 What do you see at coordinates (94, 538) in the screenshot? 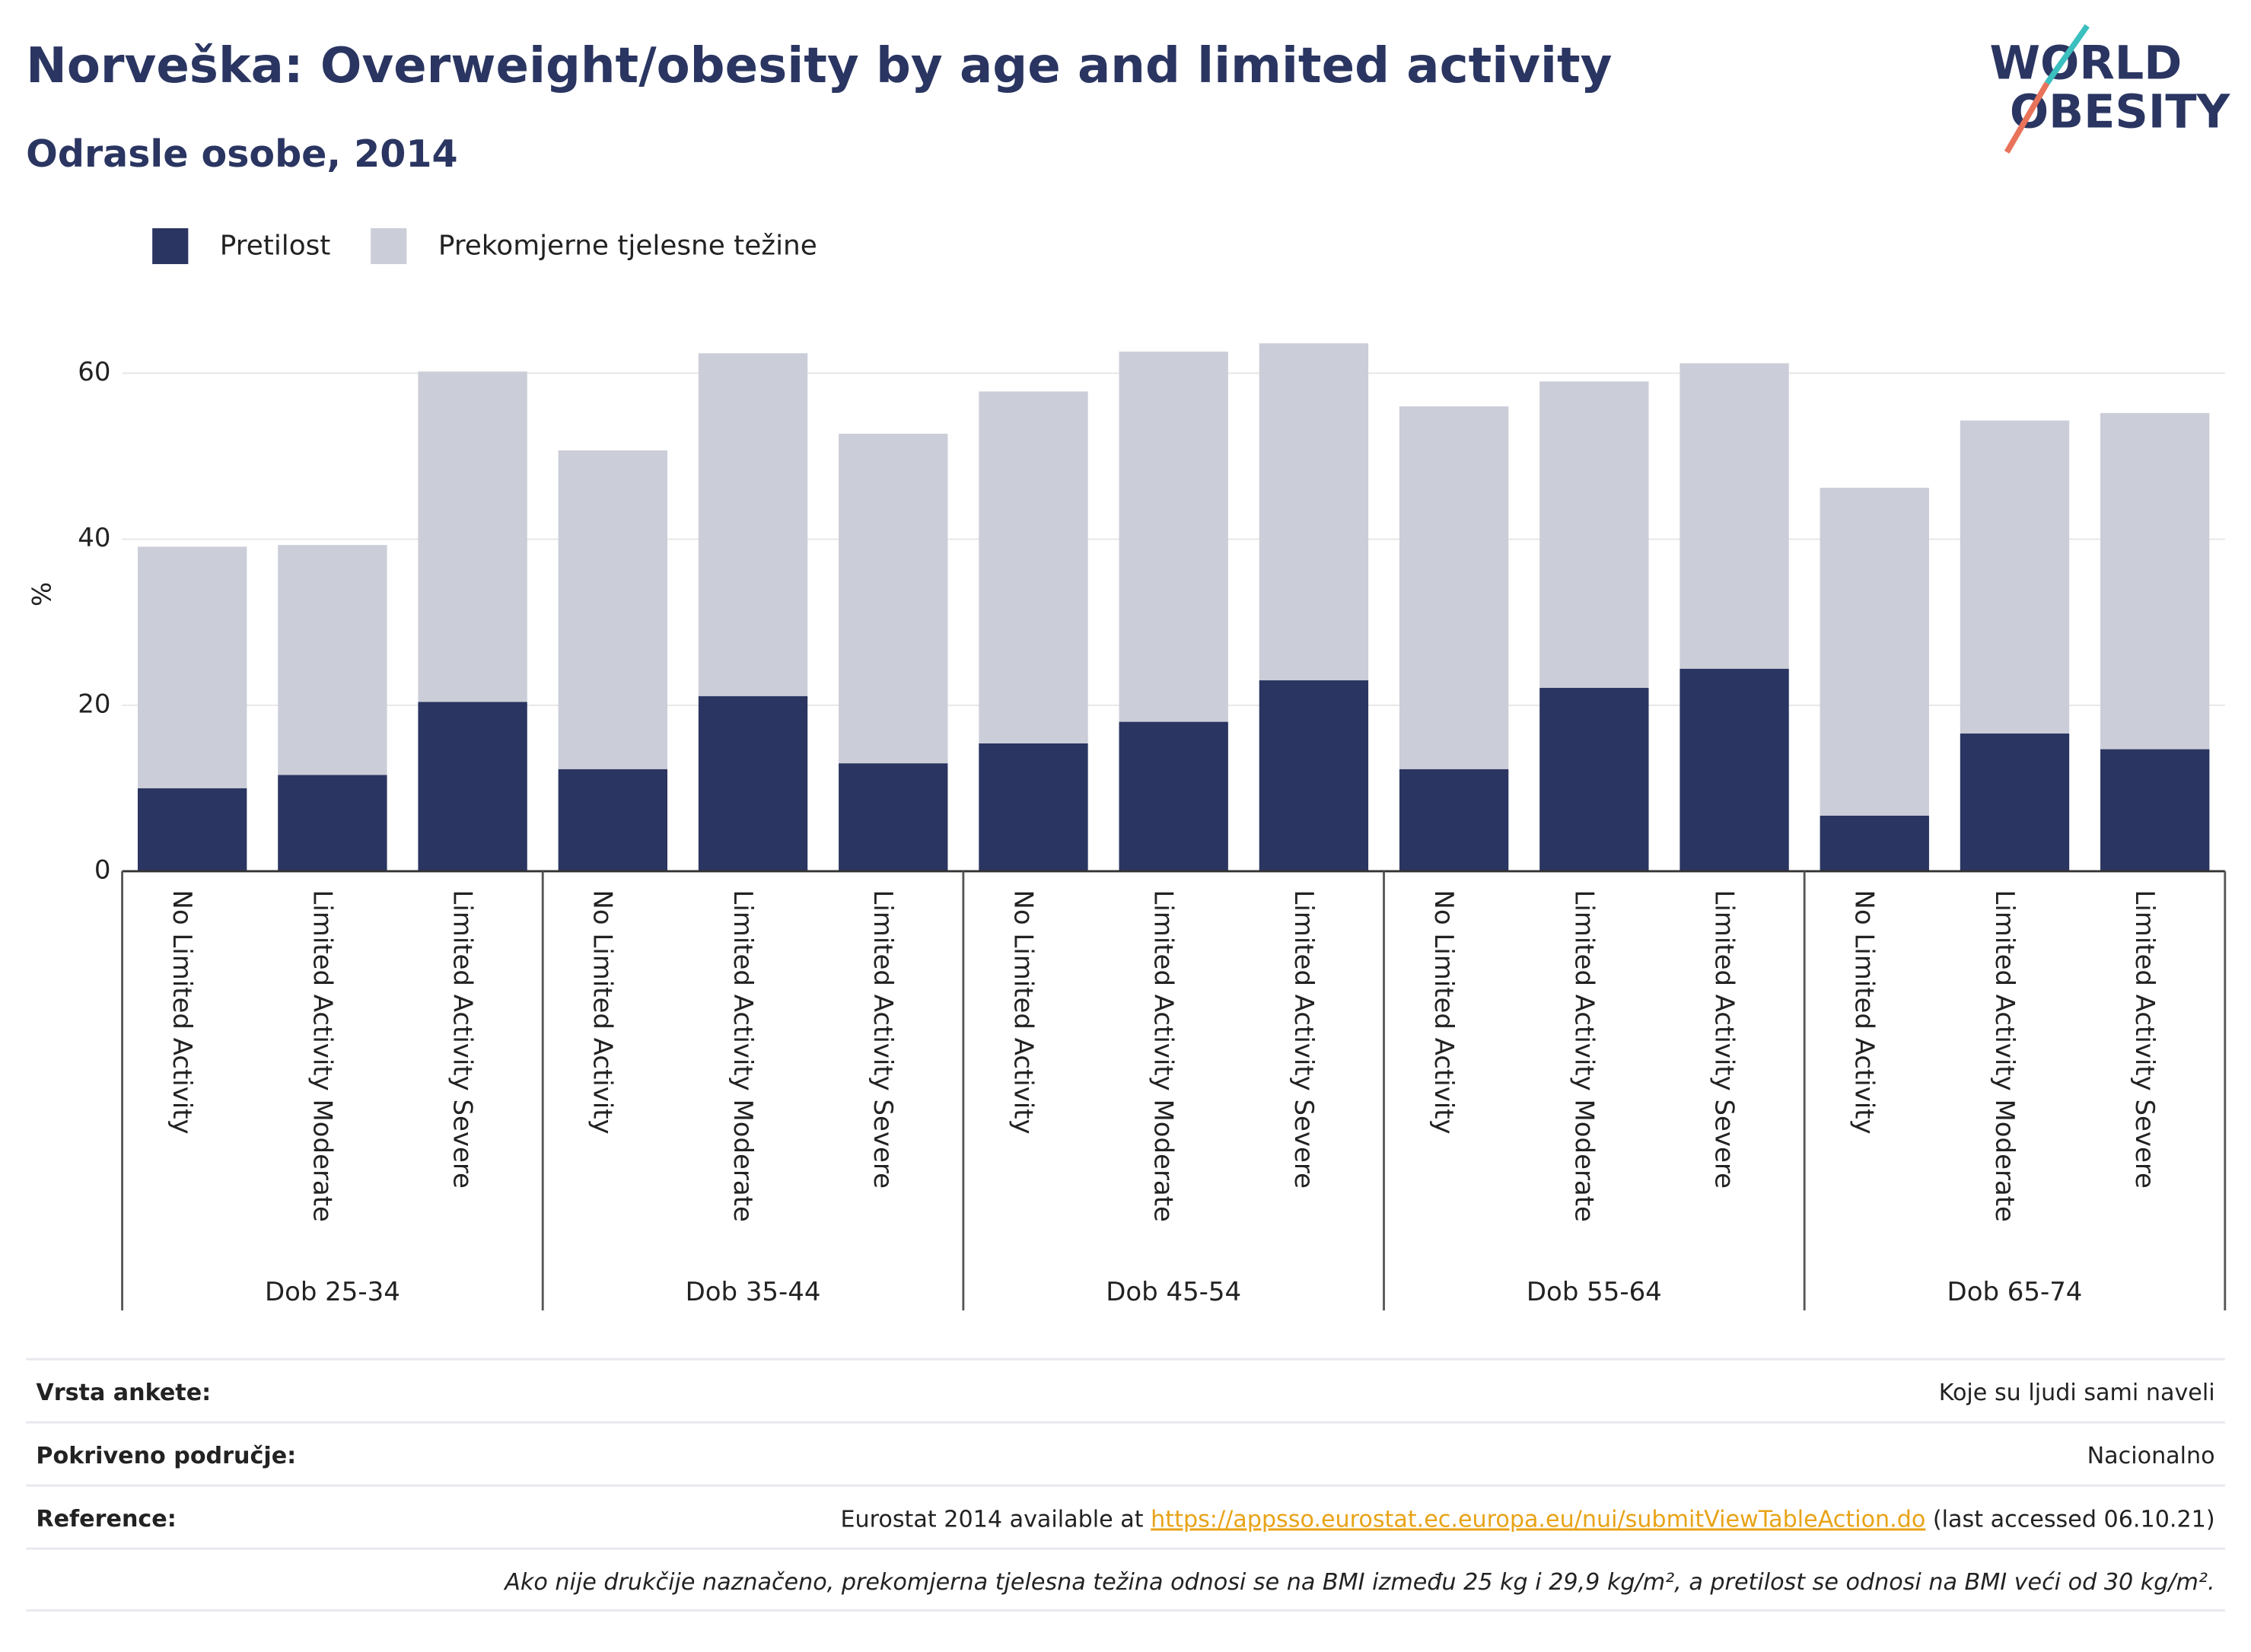
I see `y-tick-label: 40` at bounding box center [94, 538].